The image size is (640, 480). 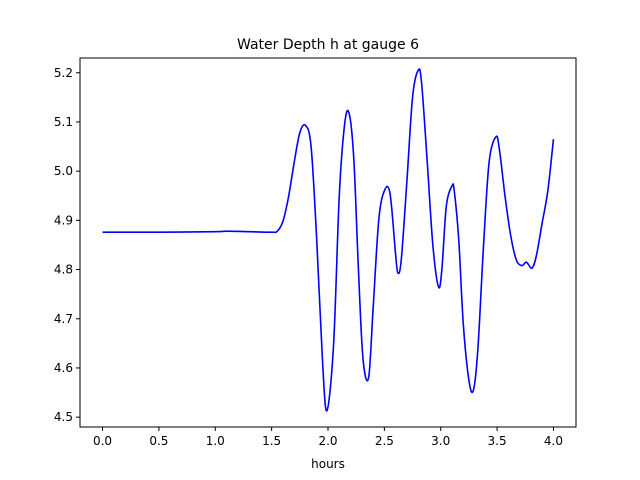 I want to click on x-tick-label: 0.0, so click(x=102, y=441).